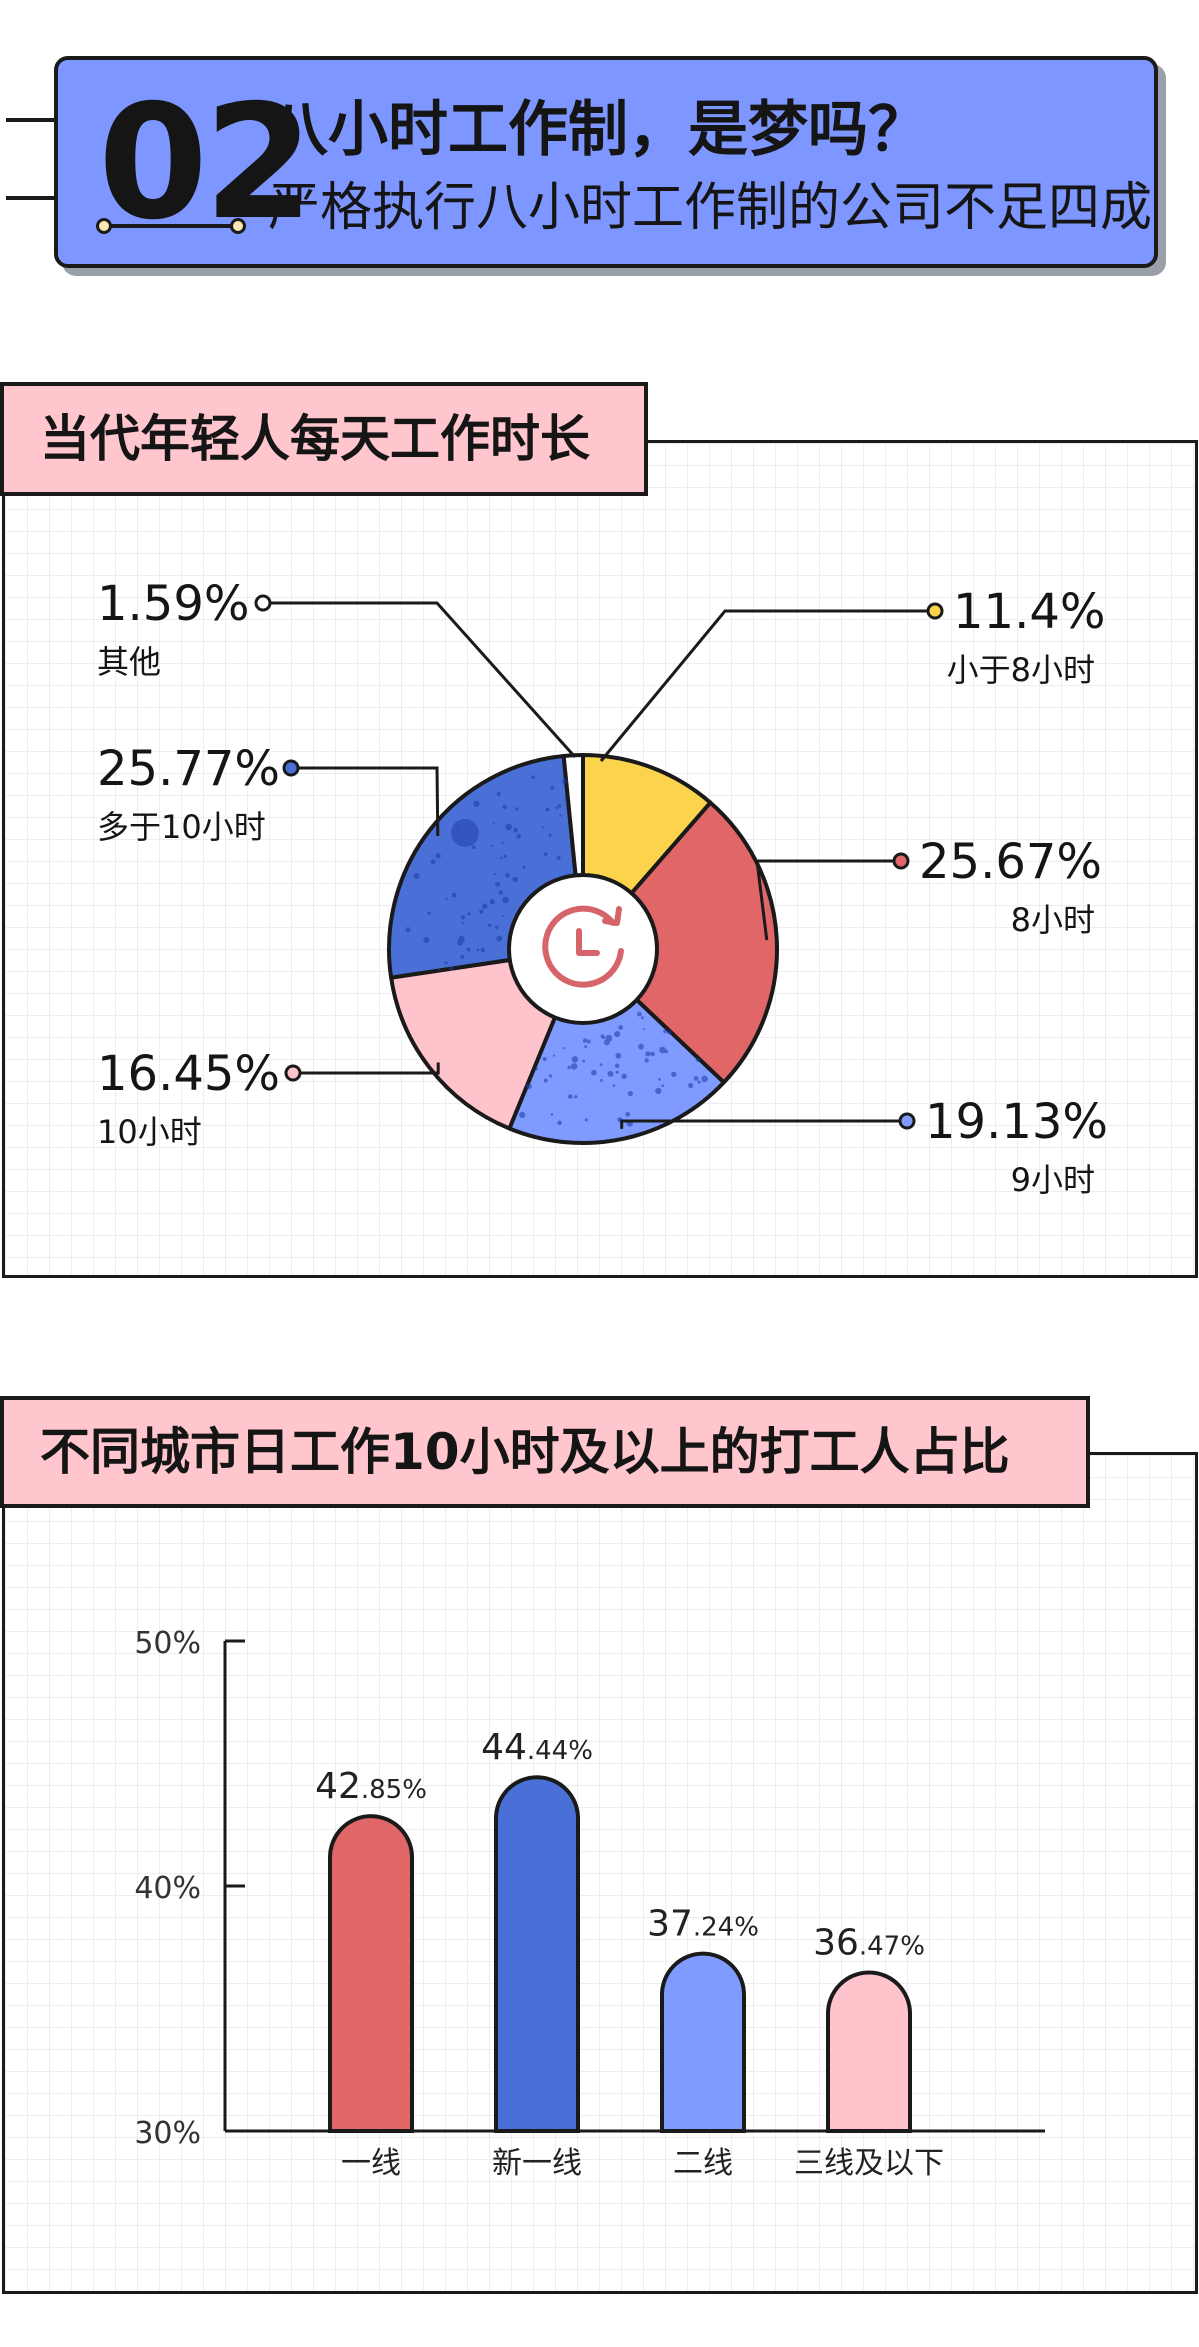 The image size is (1199, 2347). Describe the element at coordinates (612, 916) in the screenshot. I see `clock-arrow` at that location.